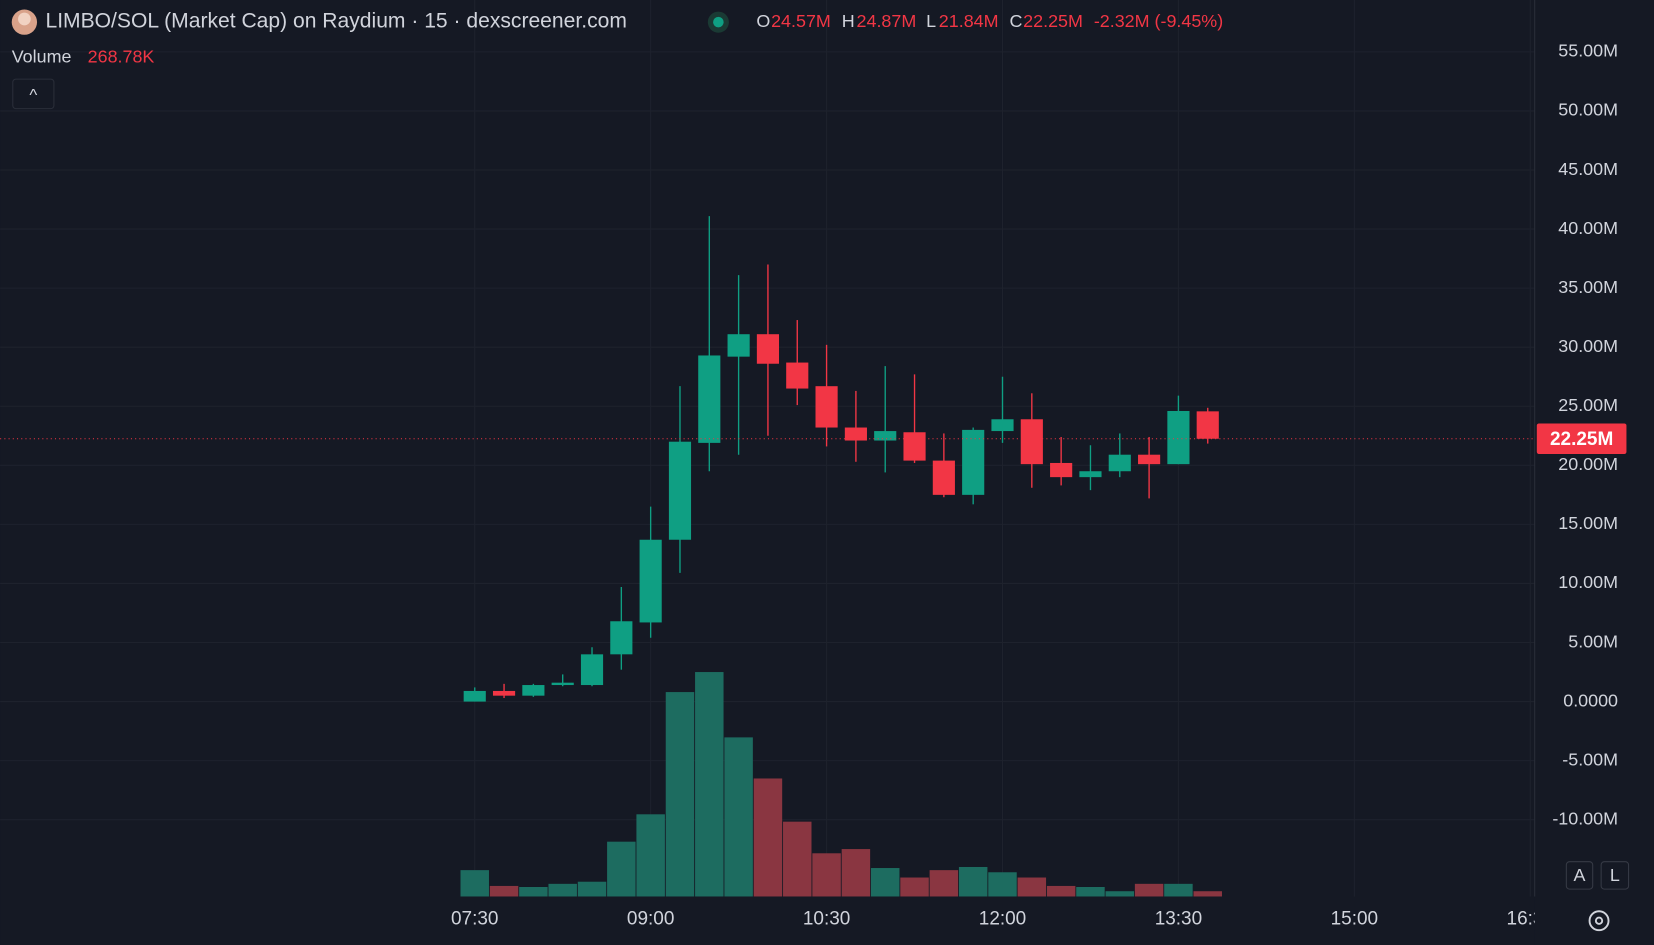  I want to click on x-tick-label: 09:00, so click(650, 919).